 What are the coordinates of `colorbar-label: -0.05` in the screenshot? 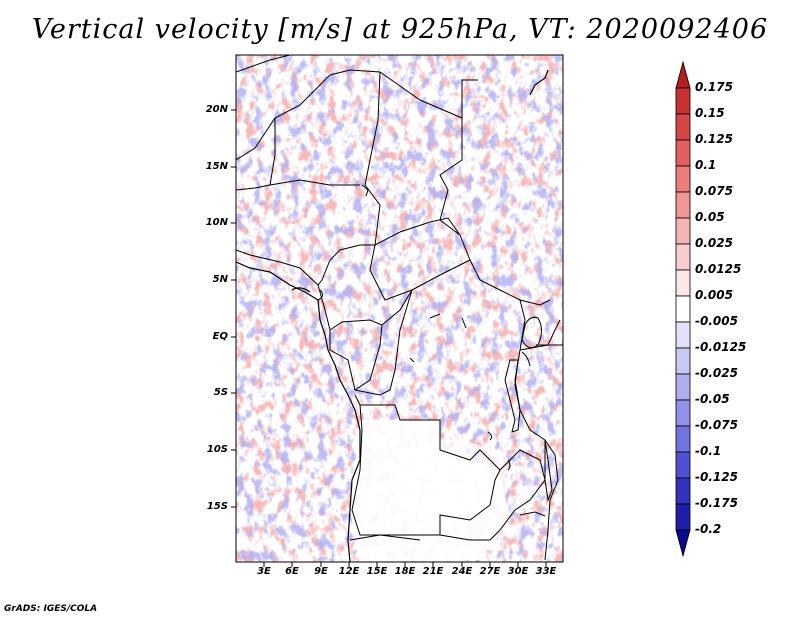 It's located at (712, 399).